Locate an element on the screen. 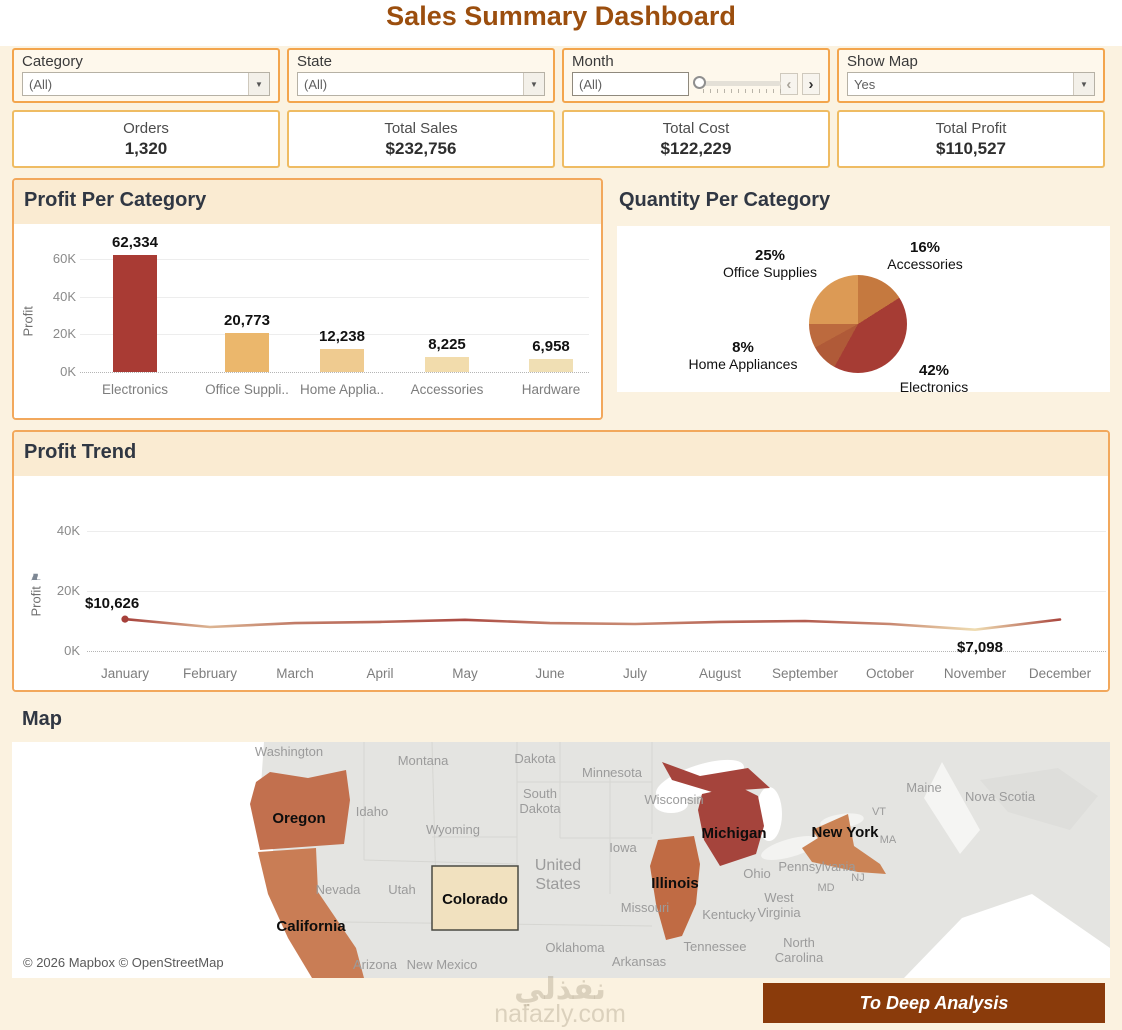 This screenshot has width=1122, height=1030. trend-y-tick: 0K is located at coordinates (72, 650).